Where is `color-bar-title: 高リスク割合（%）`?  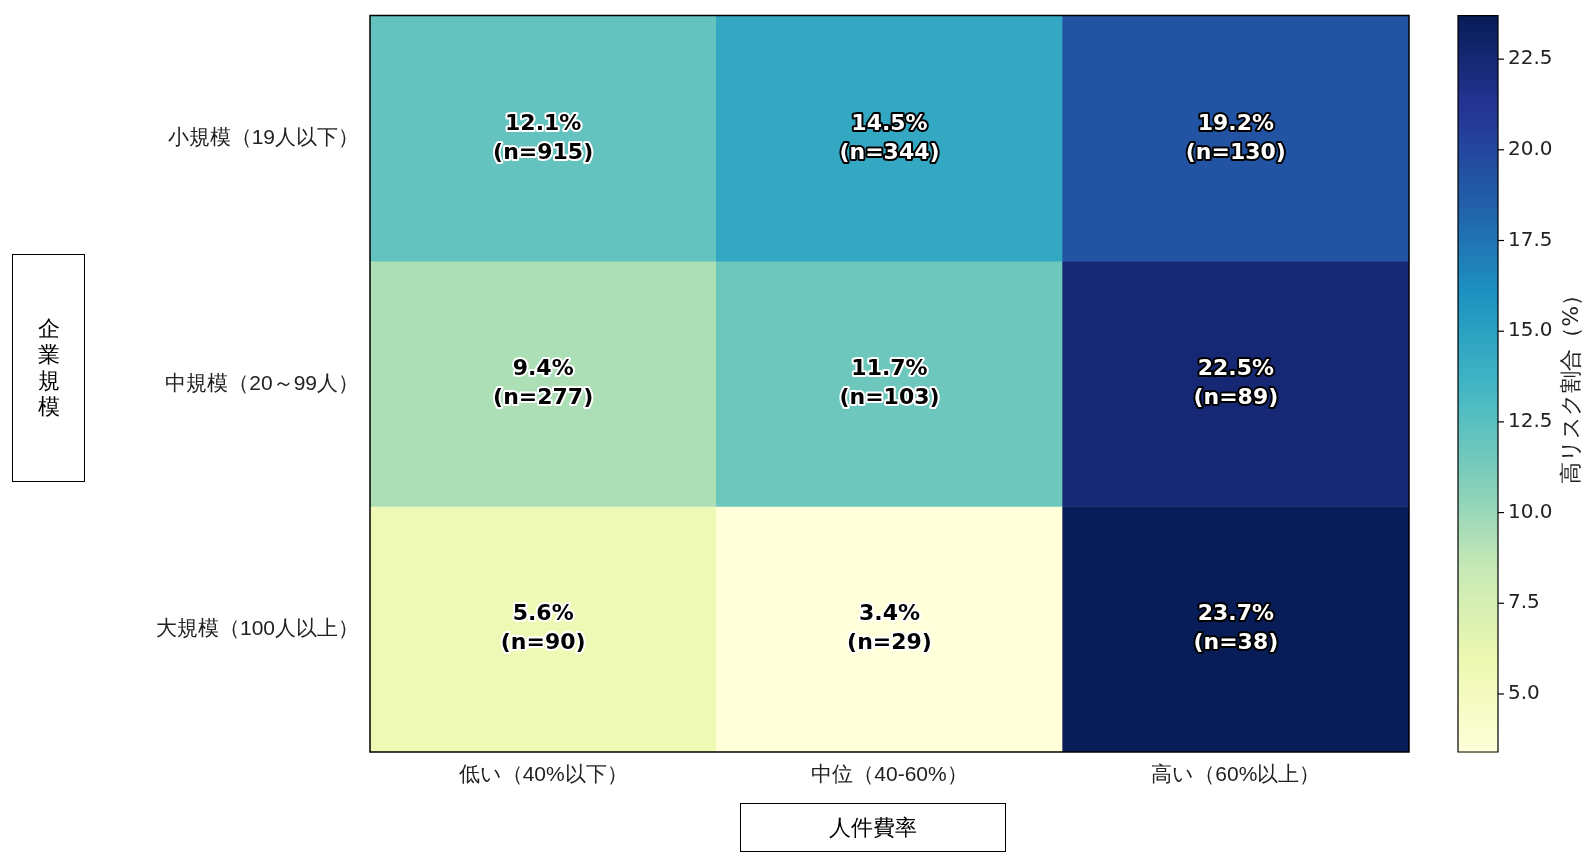 color-bar-title: 高リスク割合（%） is located at coordinates (1570, 383).